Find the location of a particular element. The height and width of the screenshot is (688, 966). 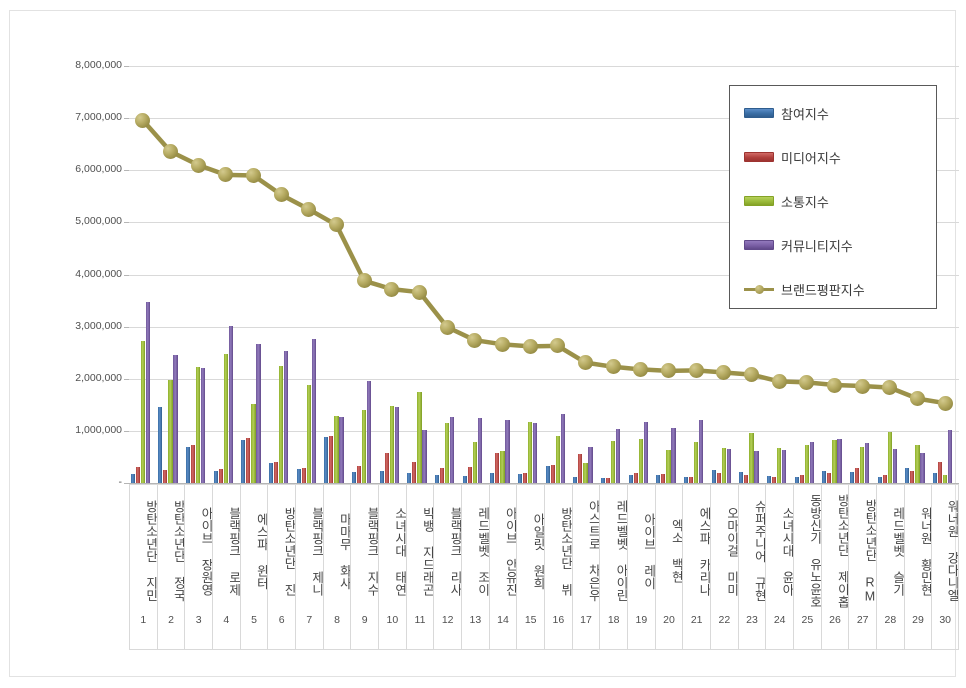

legend-item: 커뮤니티지수 is located at coordinates (798, 245).